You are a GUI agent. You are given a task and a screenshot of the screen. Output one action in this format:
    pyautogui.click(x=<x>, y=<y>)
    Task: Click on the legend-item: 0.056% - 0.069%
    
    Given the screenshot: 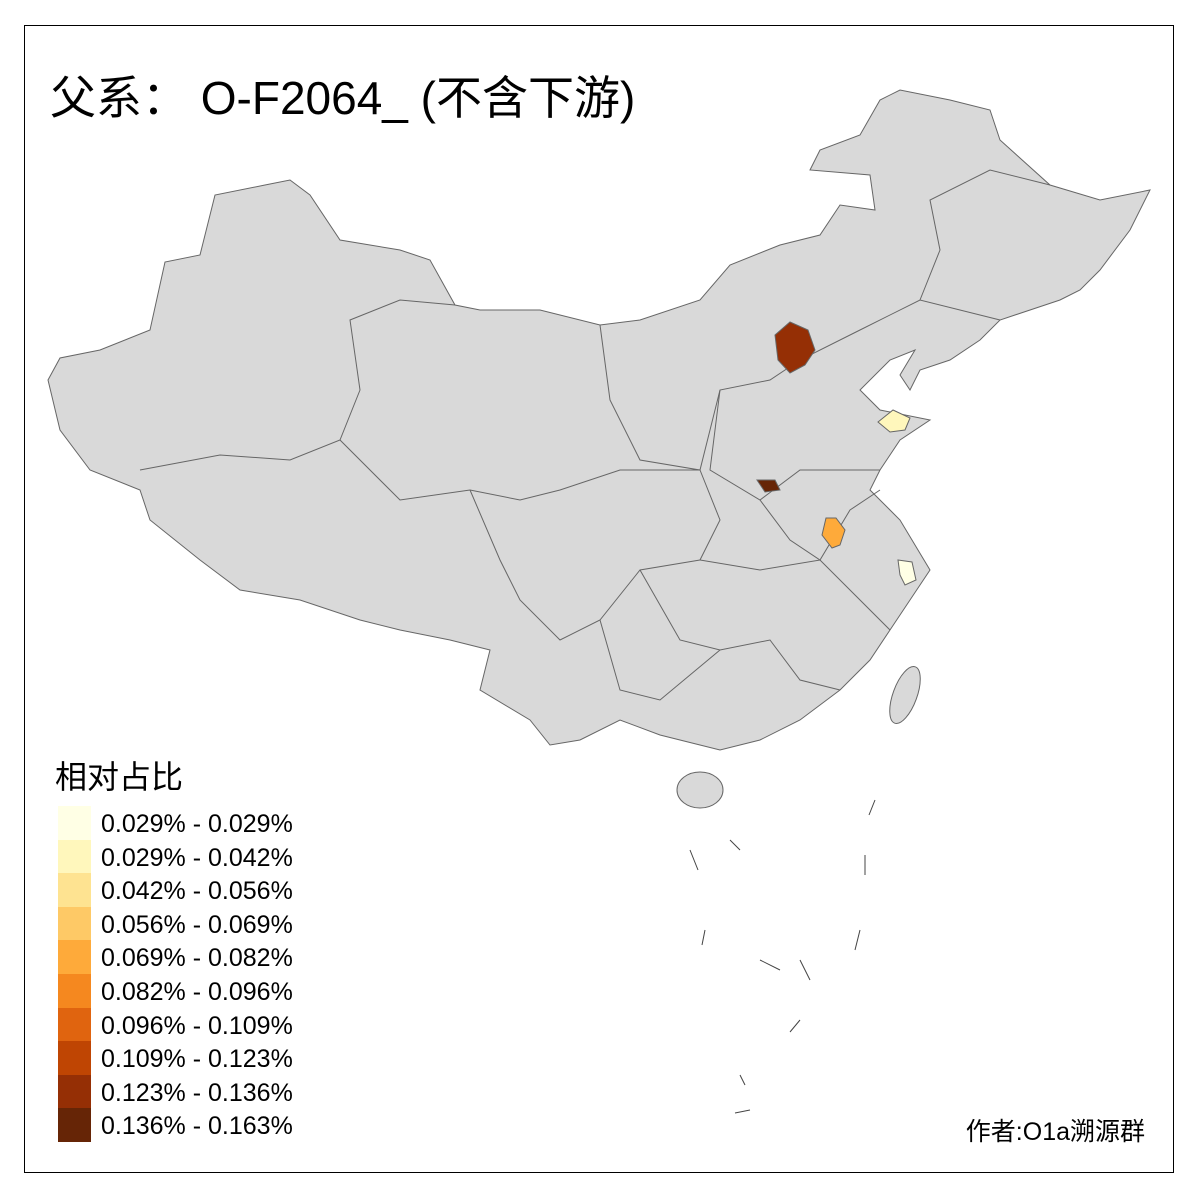 What is the action you would take?
    pyautogui.click(x=208, y=923)
    